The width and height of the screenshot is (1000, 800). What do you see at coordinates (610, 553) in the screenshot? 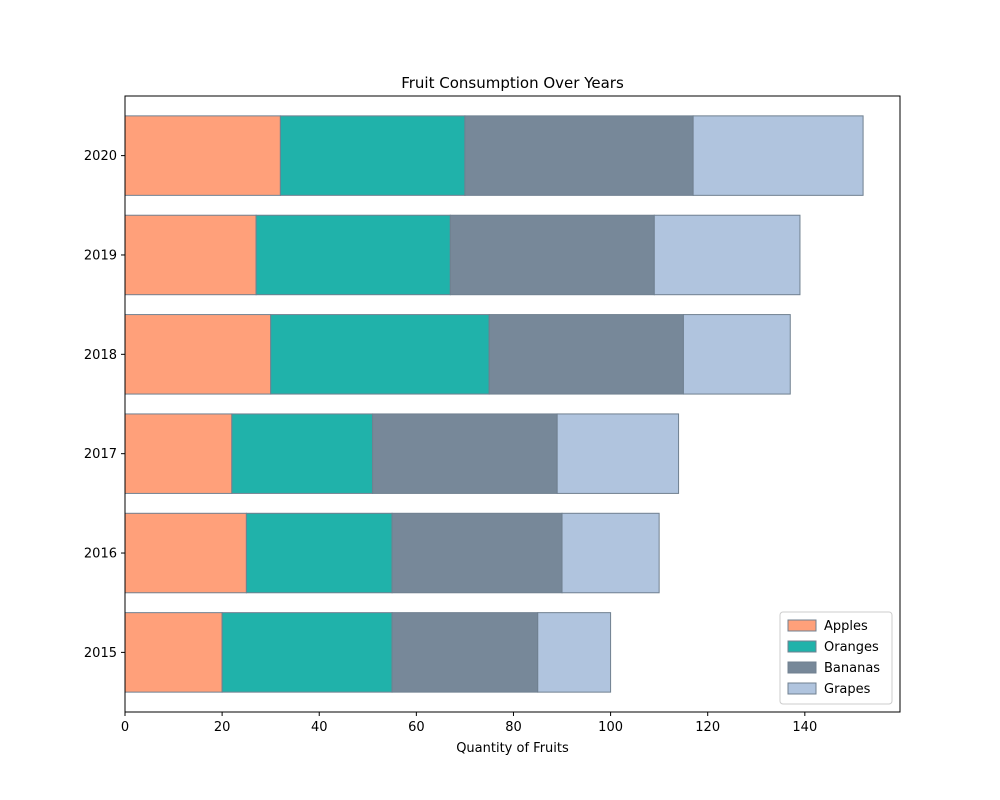
I see `bar-grapes-2016` at bounding box center [610, 553].